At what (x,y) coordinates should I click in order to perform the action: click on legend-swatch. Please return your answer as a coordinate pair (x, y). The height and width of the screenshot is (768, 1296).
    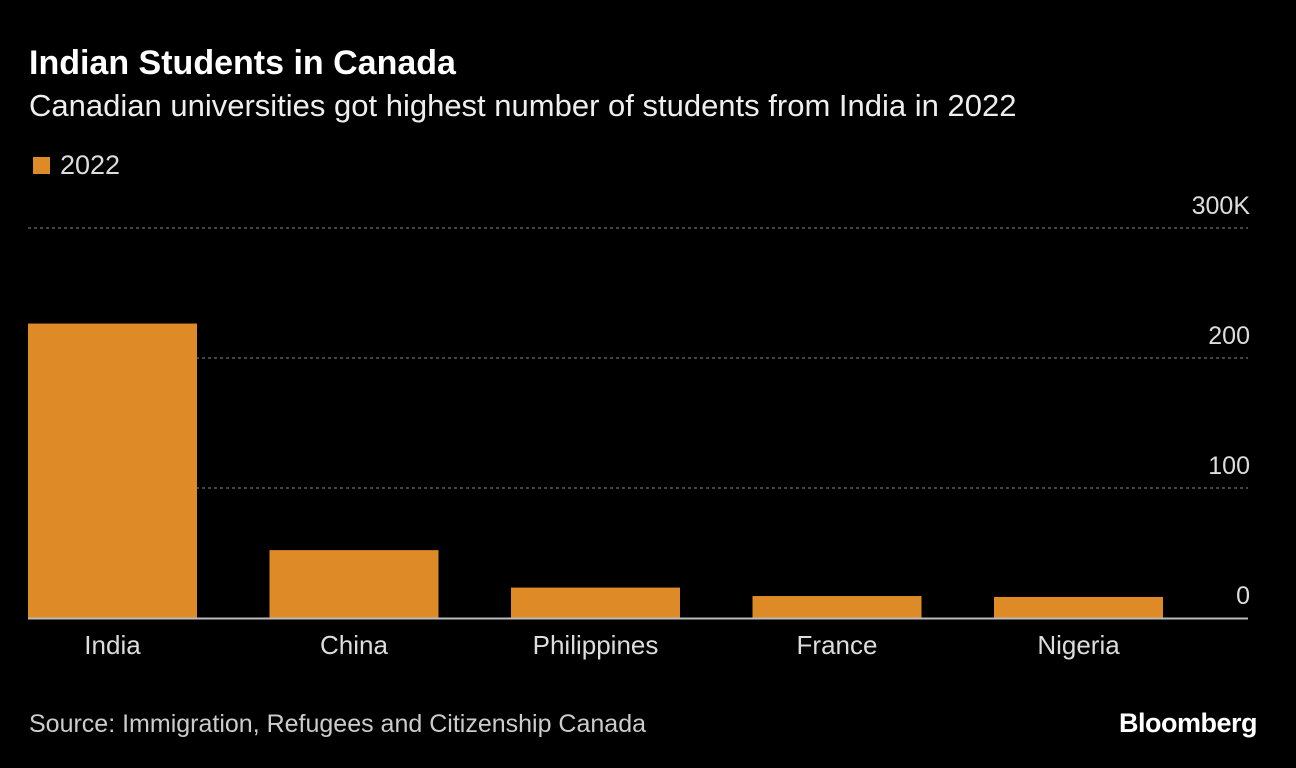
    Looking at the image, I should click on (41, 165).